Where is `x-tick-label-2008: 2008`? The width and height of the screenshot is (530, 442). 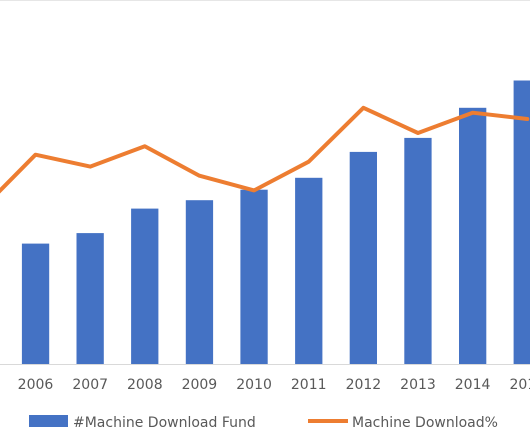
x-tick-label-2008: 2008 is located at coordinates (145, 385).